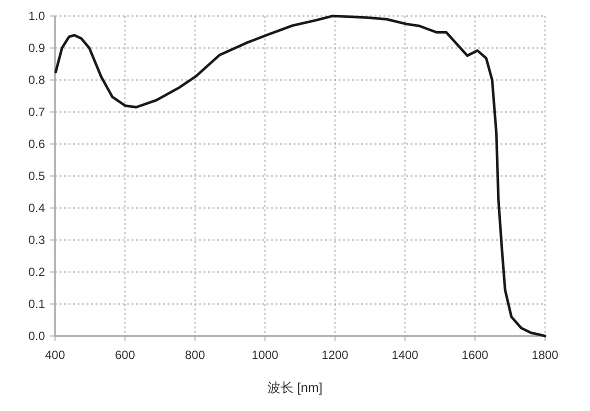 The width and height of the screenshot is (590, 411). I want to click on y-tick-label: 0.0, so click(37, 336).